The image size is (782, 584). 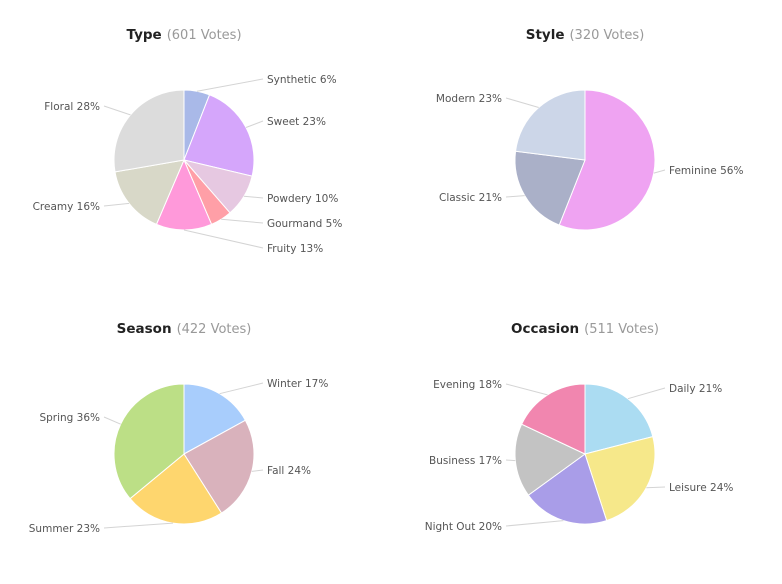 I want to click on occasion-label-night-out: Night Out 20%, so click(x=463, y=527).